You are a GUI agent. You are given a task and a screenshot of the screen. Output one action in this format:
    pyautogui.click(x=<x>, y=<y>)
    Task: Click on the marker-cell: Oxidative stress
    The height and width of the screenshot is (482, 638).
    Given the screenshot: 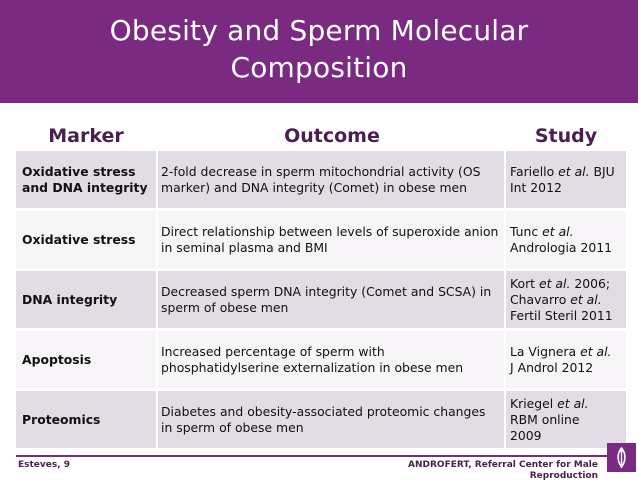 What is the action you would take?
    pyautogui.click(x=79, y=239)
    